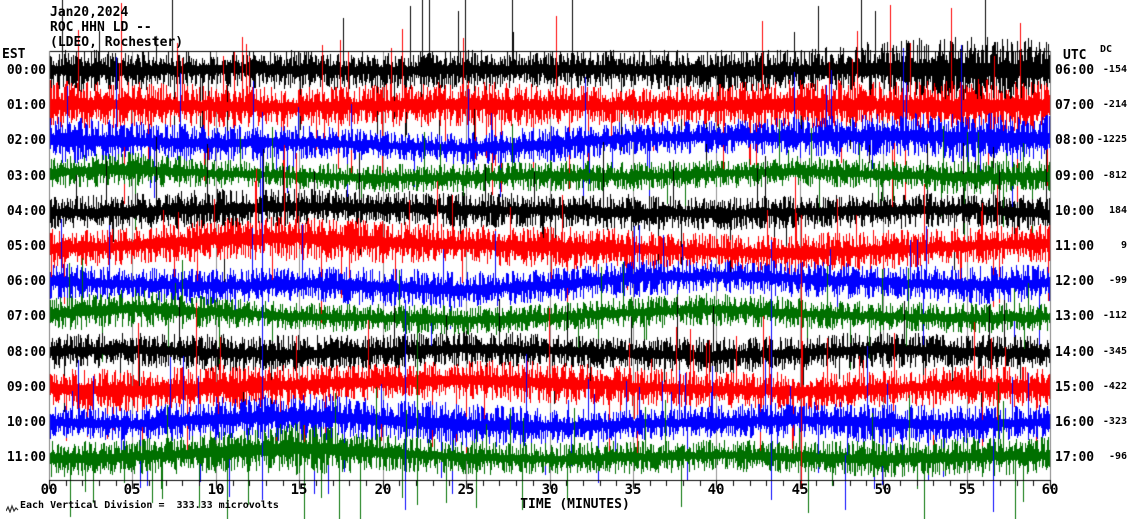 Image resolution: width=1130 pixels, height=519 pixels. I want to click on x-tick-label: 15, so click(299, 490).